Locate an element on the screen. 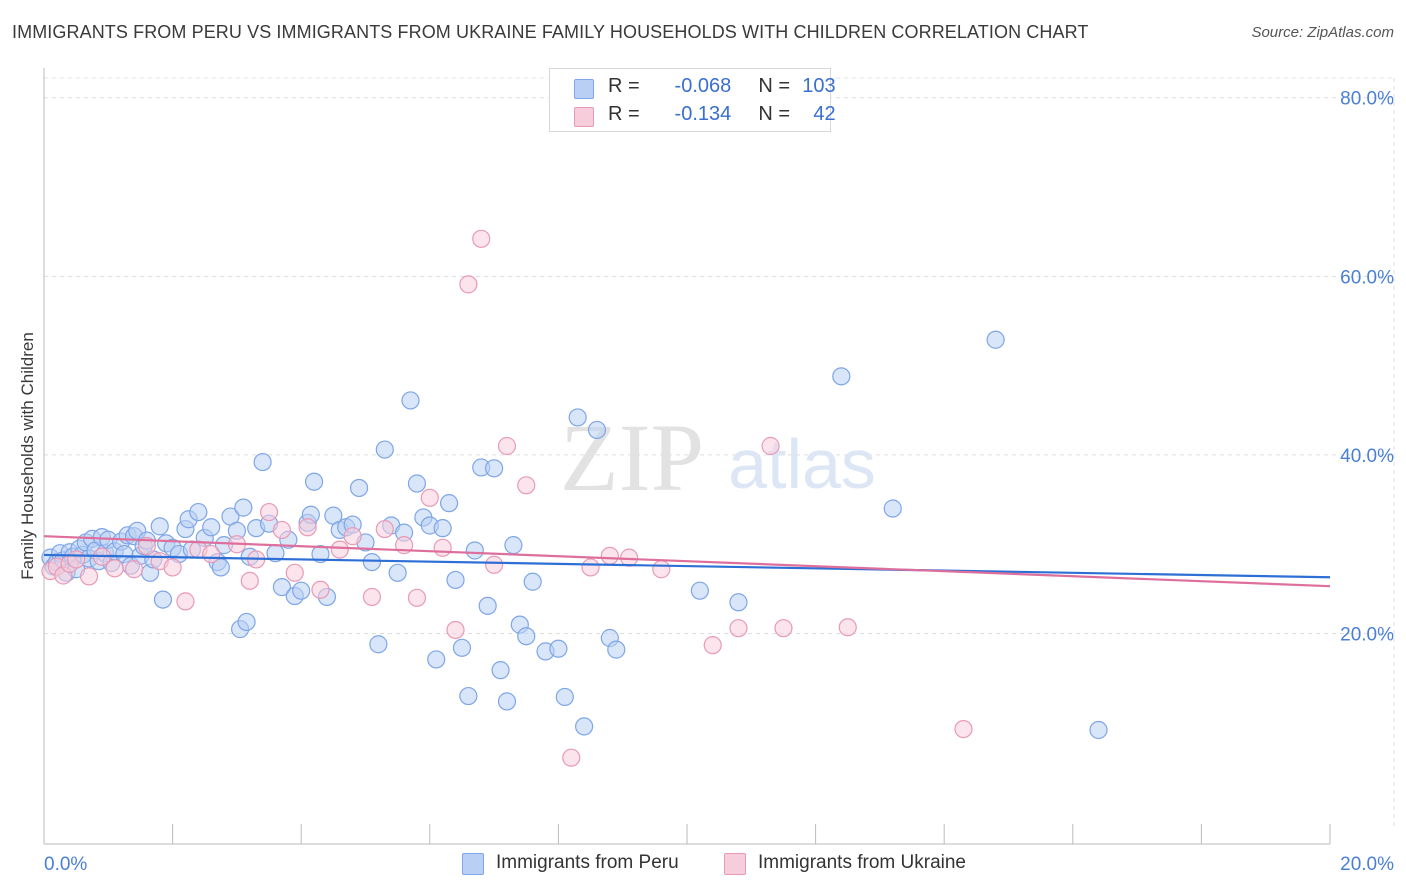 The height and width of the screenshot is (892, 1406). watermark: ZIP atlas is located at coordinates (718, 457).